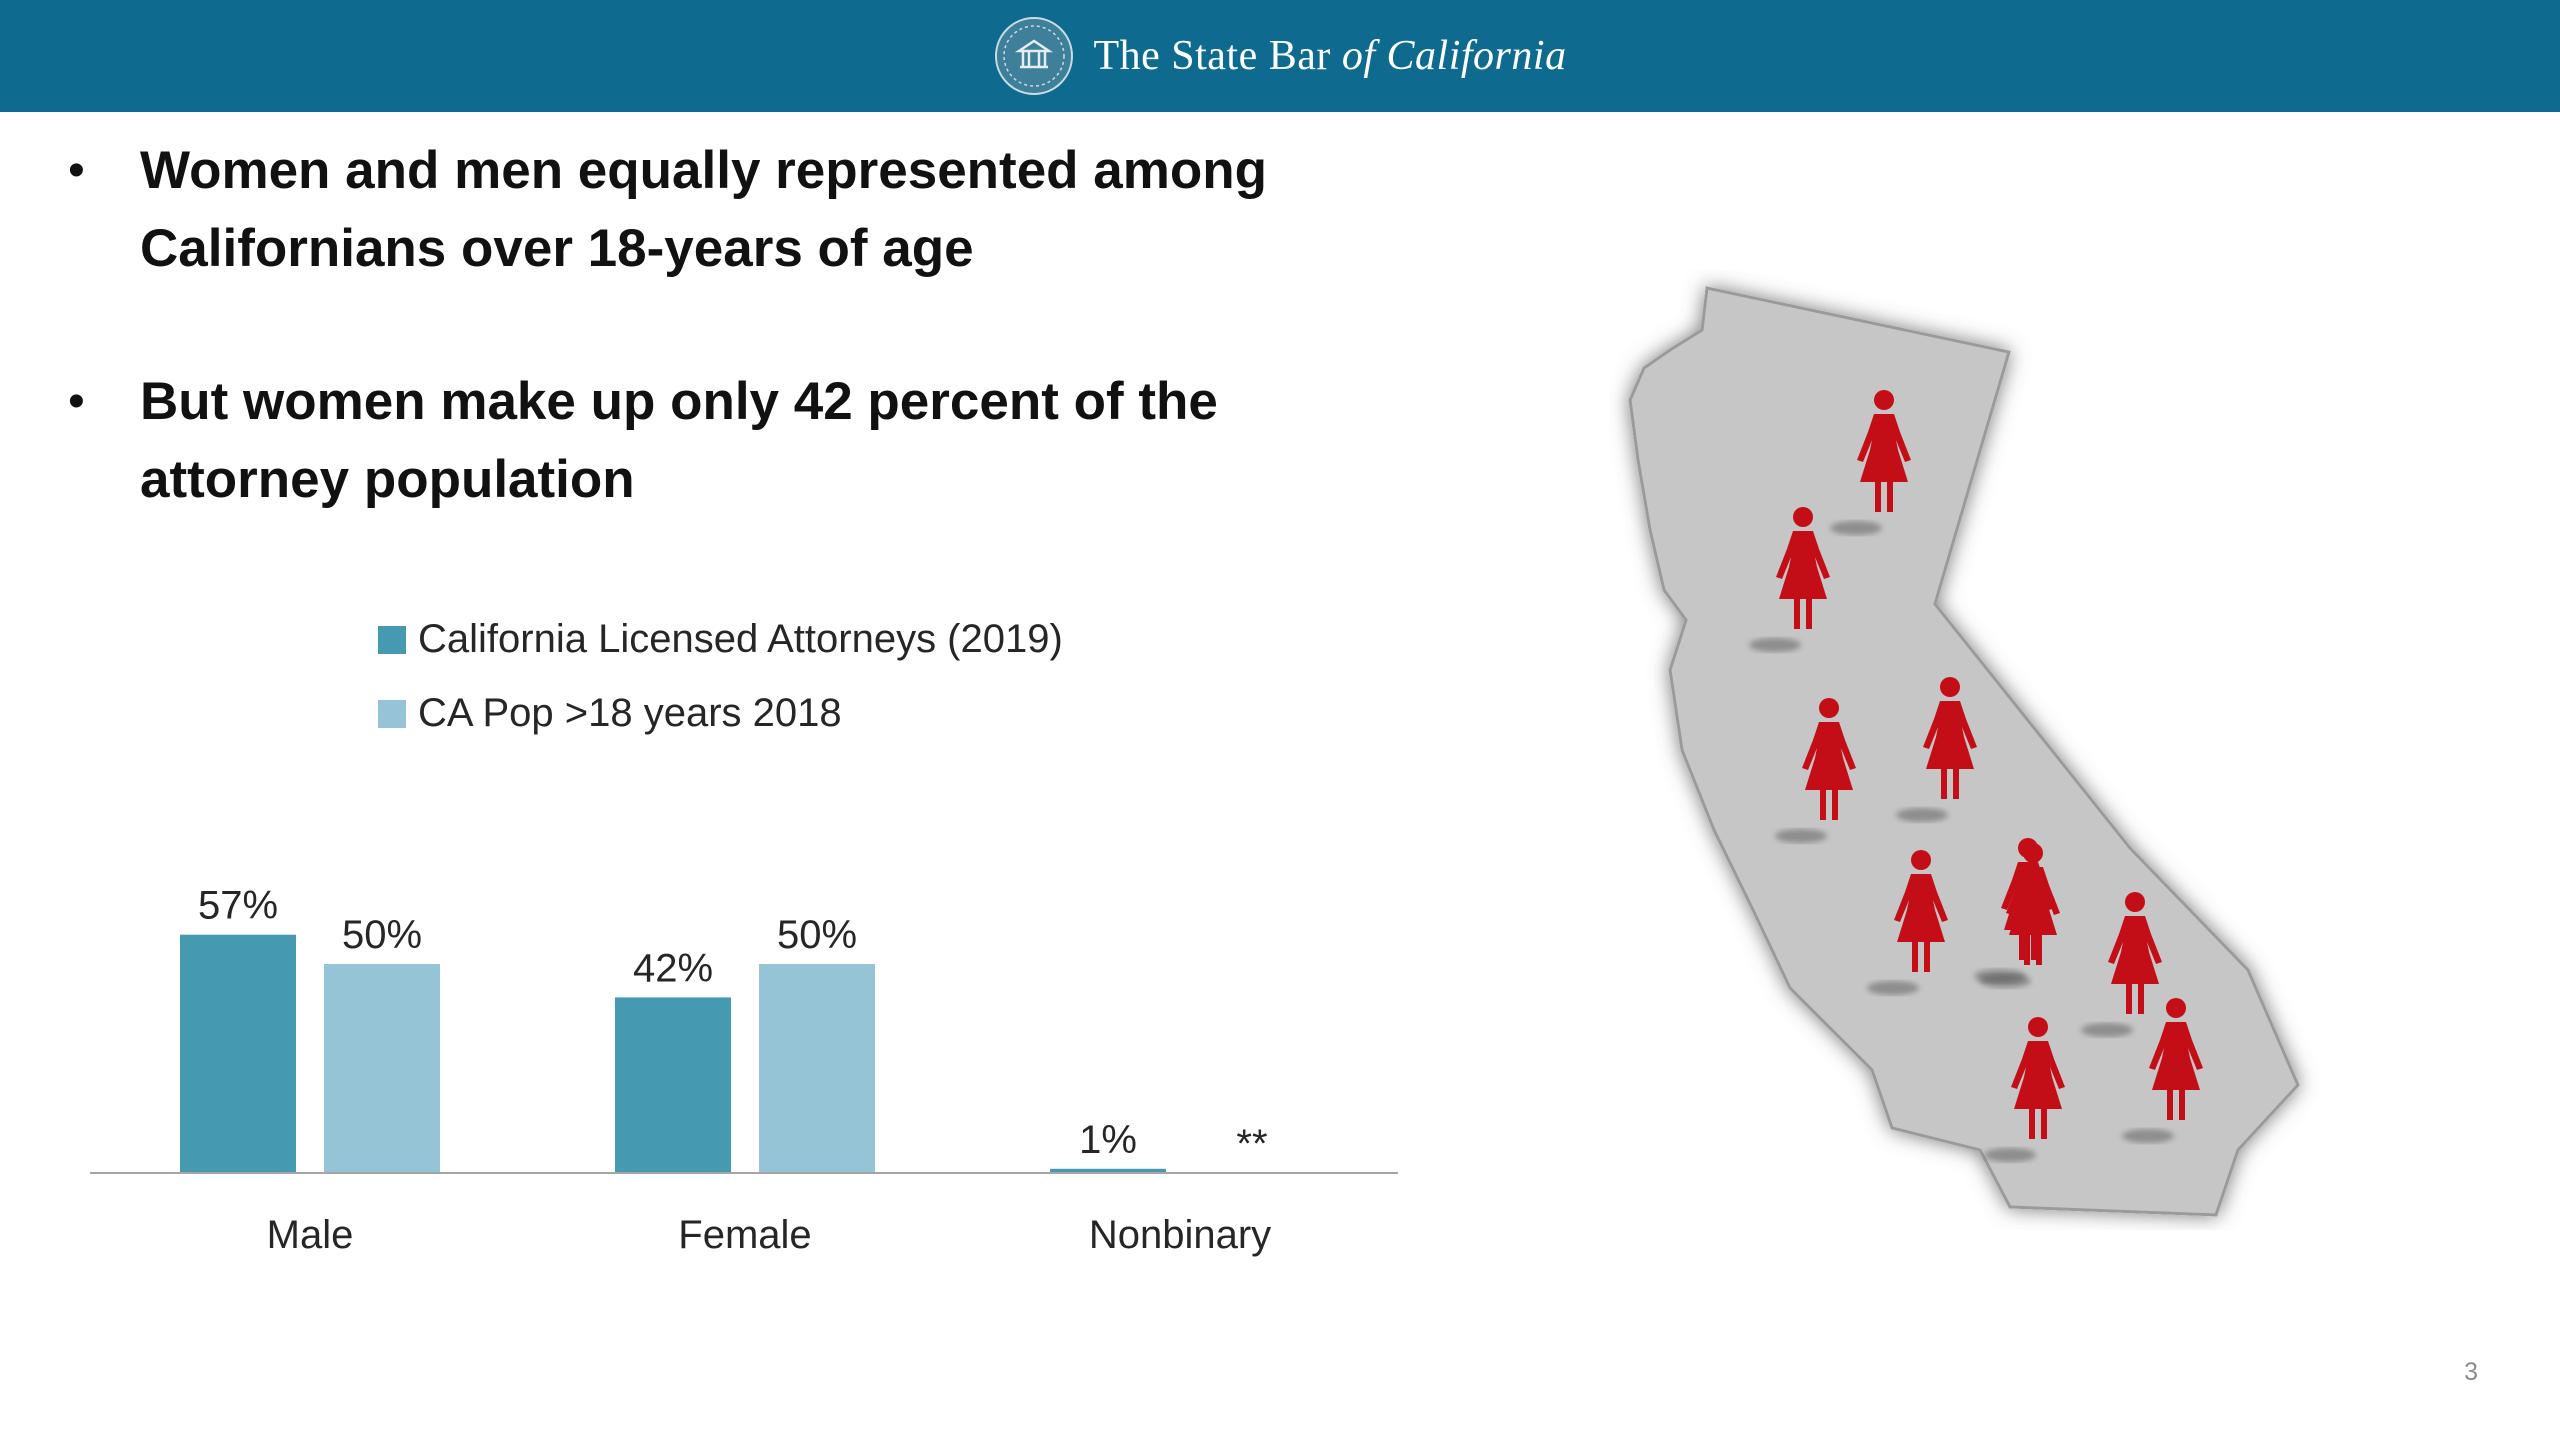 The width and height of the screenshot is (2560, 1440). I want to click on title-banner: The State Bar of California, so click(1280, 56).